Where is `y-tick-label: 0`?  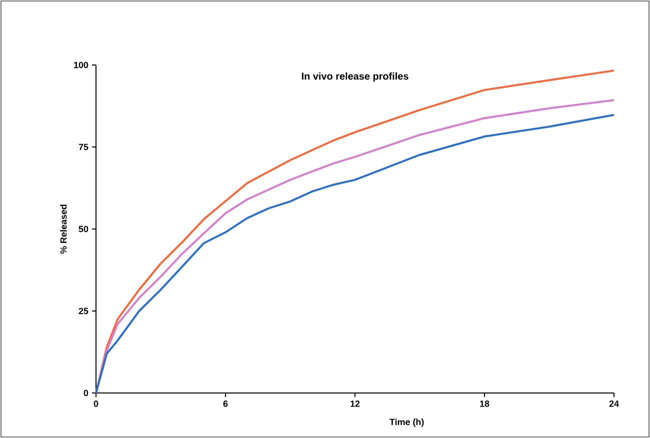
y-tick-label: 0 is located at coordinates (86, 393).